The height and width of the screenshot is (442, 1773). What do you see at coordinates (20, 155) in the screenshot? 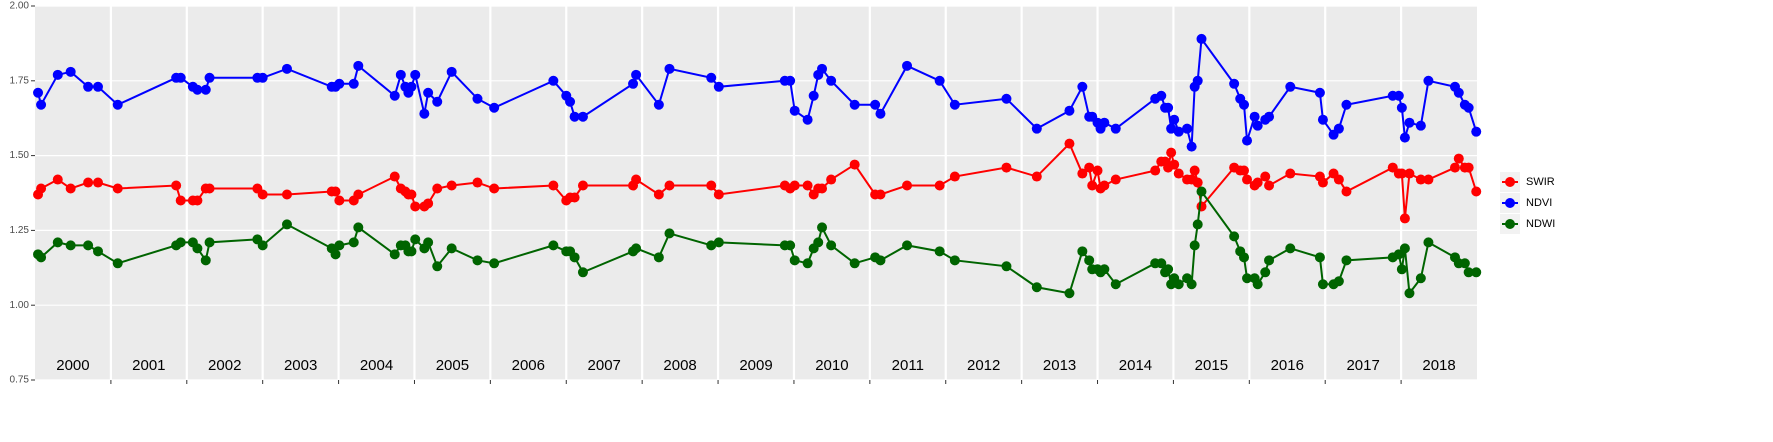
I see `y-tick-label: 1.50` at bounding box center [20, 155].